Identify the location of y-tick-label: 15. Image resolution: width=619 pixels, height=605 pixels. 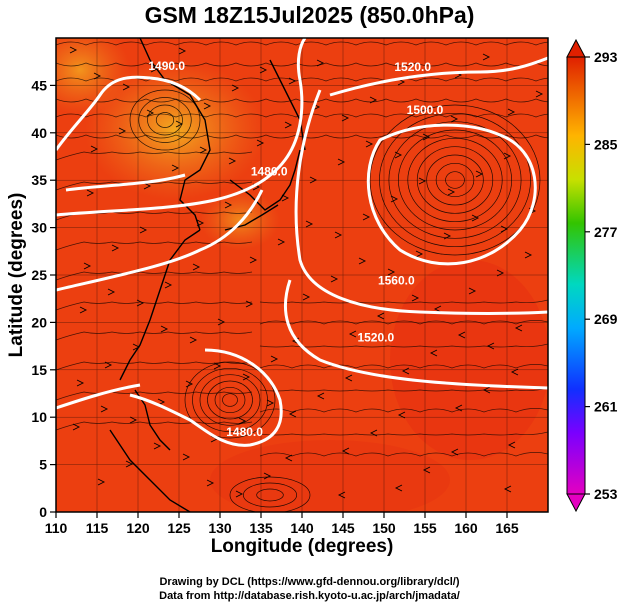
(39, 370).